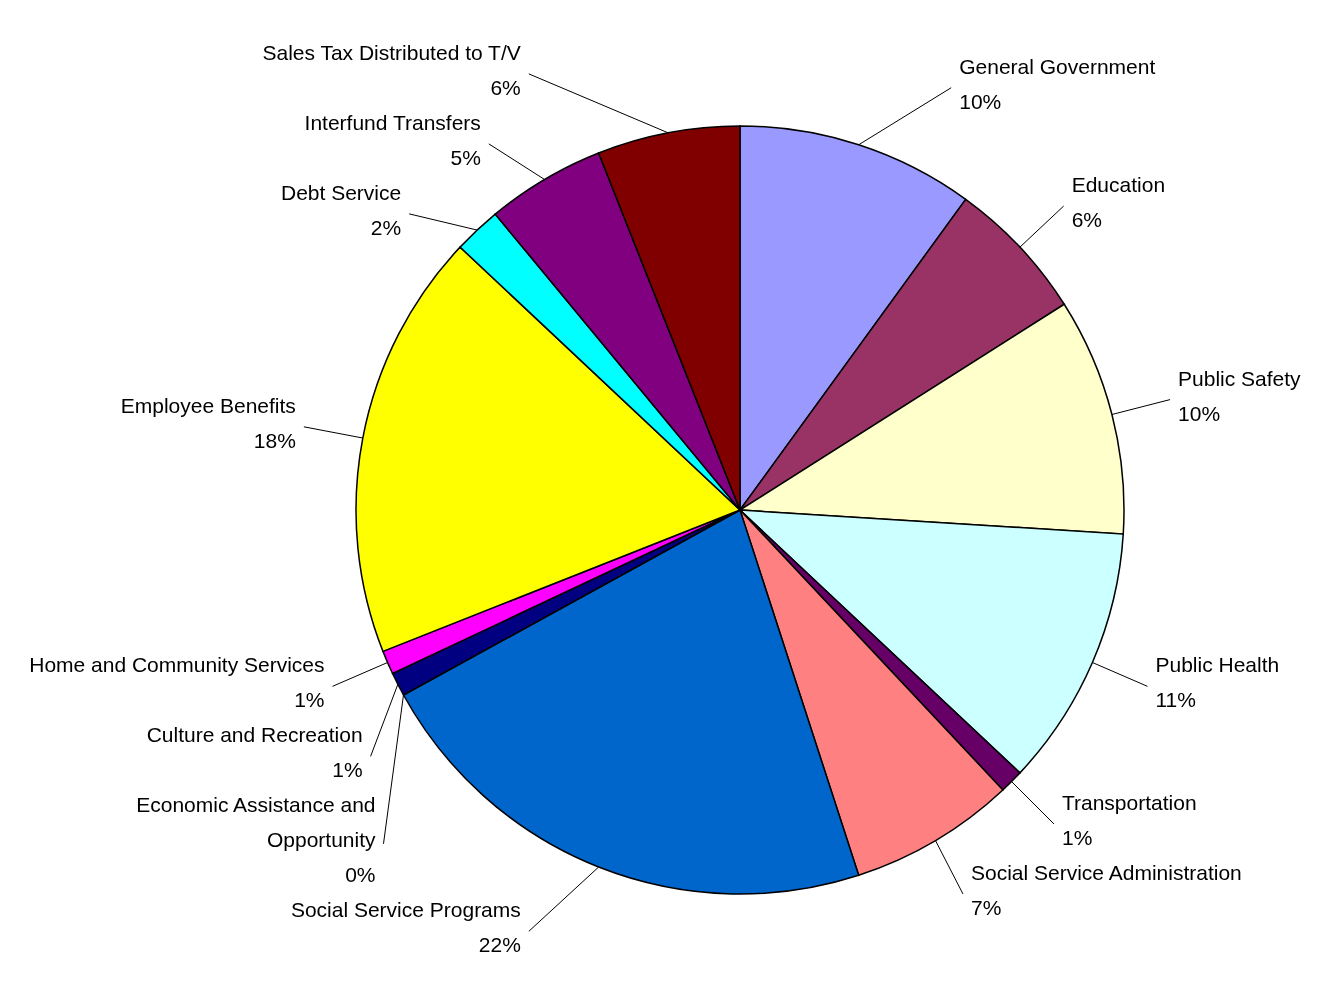 This screenshot has width=1342, height=1008. Describe the element at coordinates (405, 910) in the screenshot. I see `slice-label: Social Service Programs` at that location.